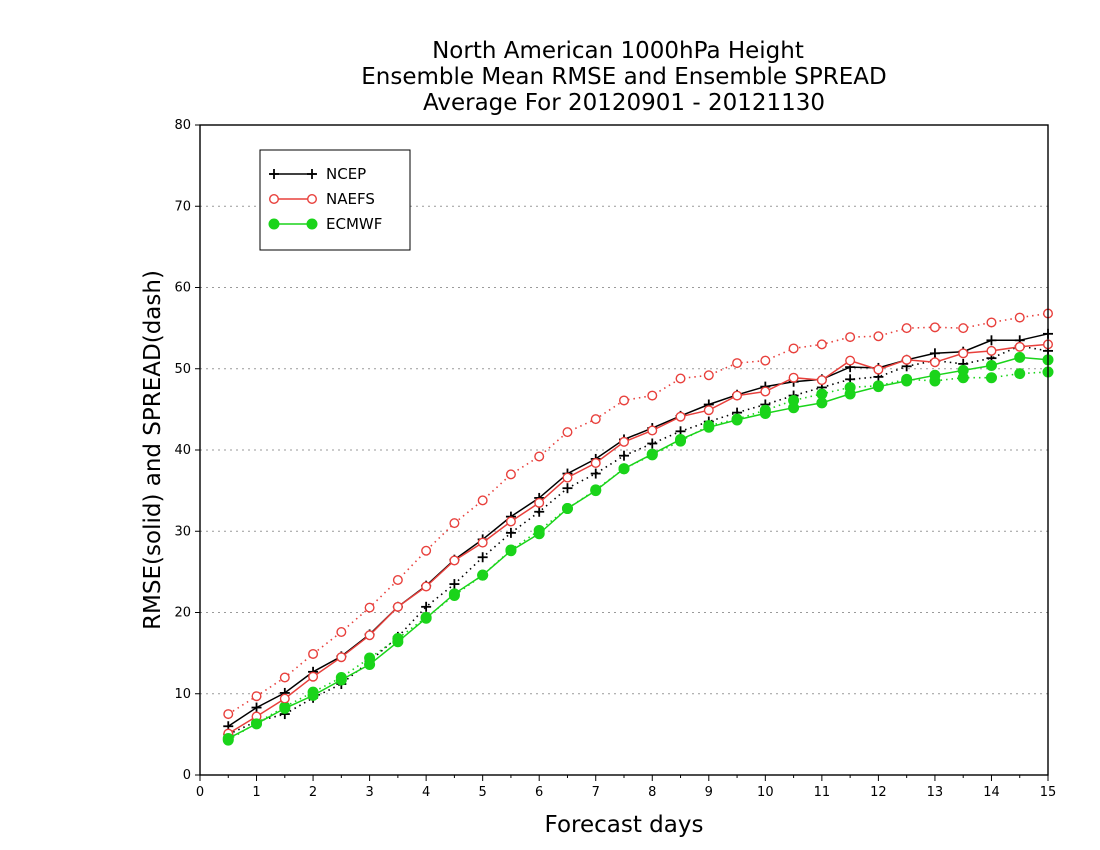  I want to click on y-tick-label: 10, so click(182, 694).